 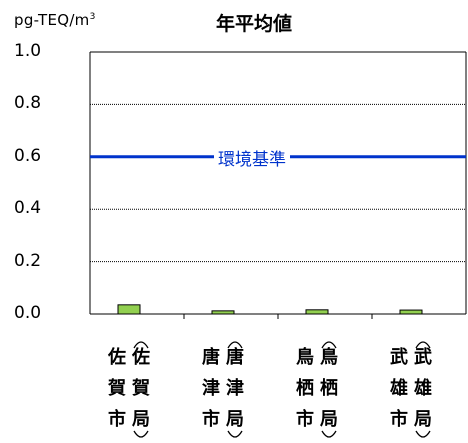 What do you see at coordinates (253, 24) in the screenshot?
I see `chart-title: 年平均値` at bounding box center [253, 24].